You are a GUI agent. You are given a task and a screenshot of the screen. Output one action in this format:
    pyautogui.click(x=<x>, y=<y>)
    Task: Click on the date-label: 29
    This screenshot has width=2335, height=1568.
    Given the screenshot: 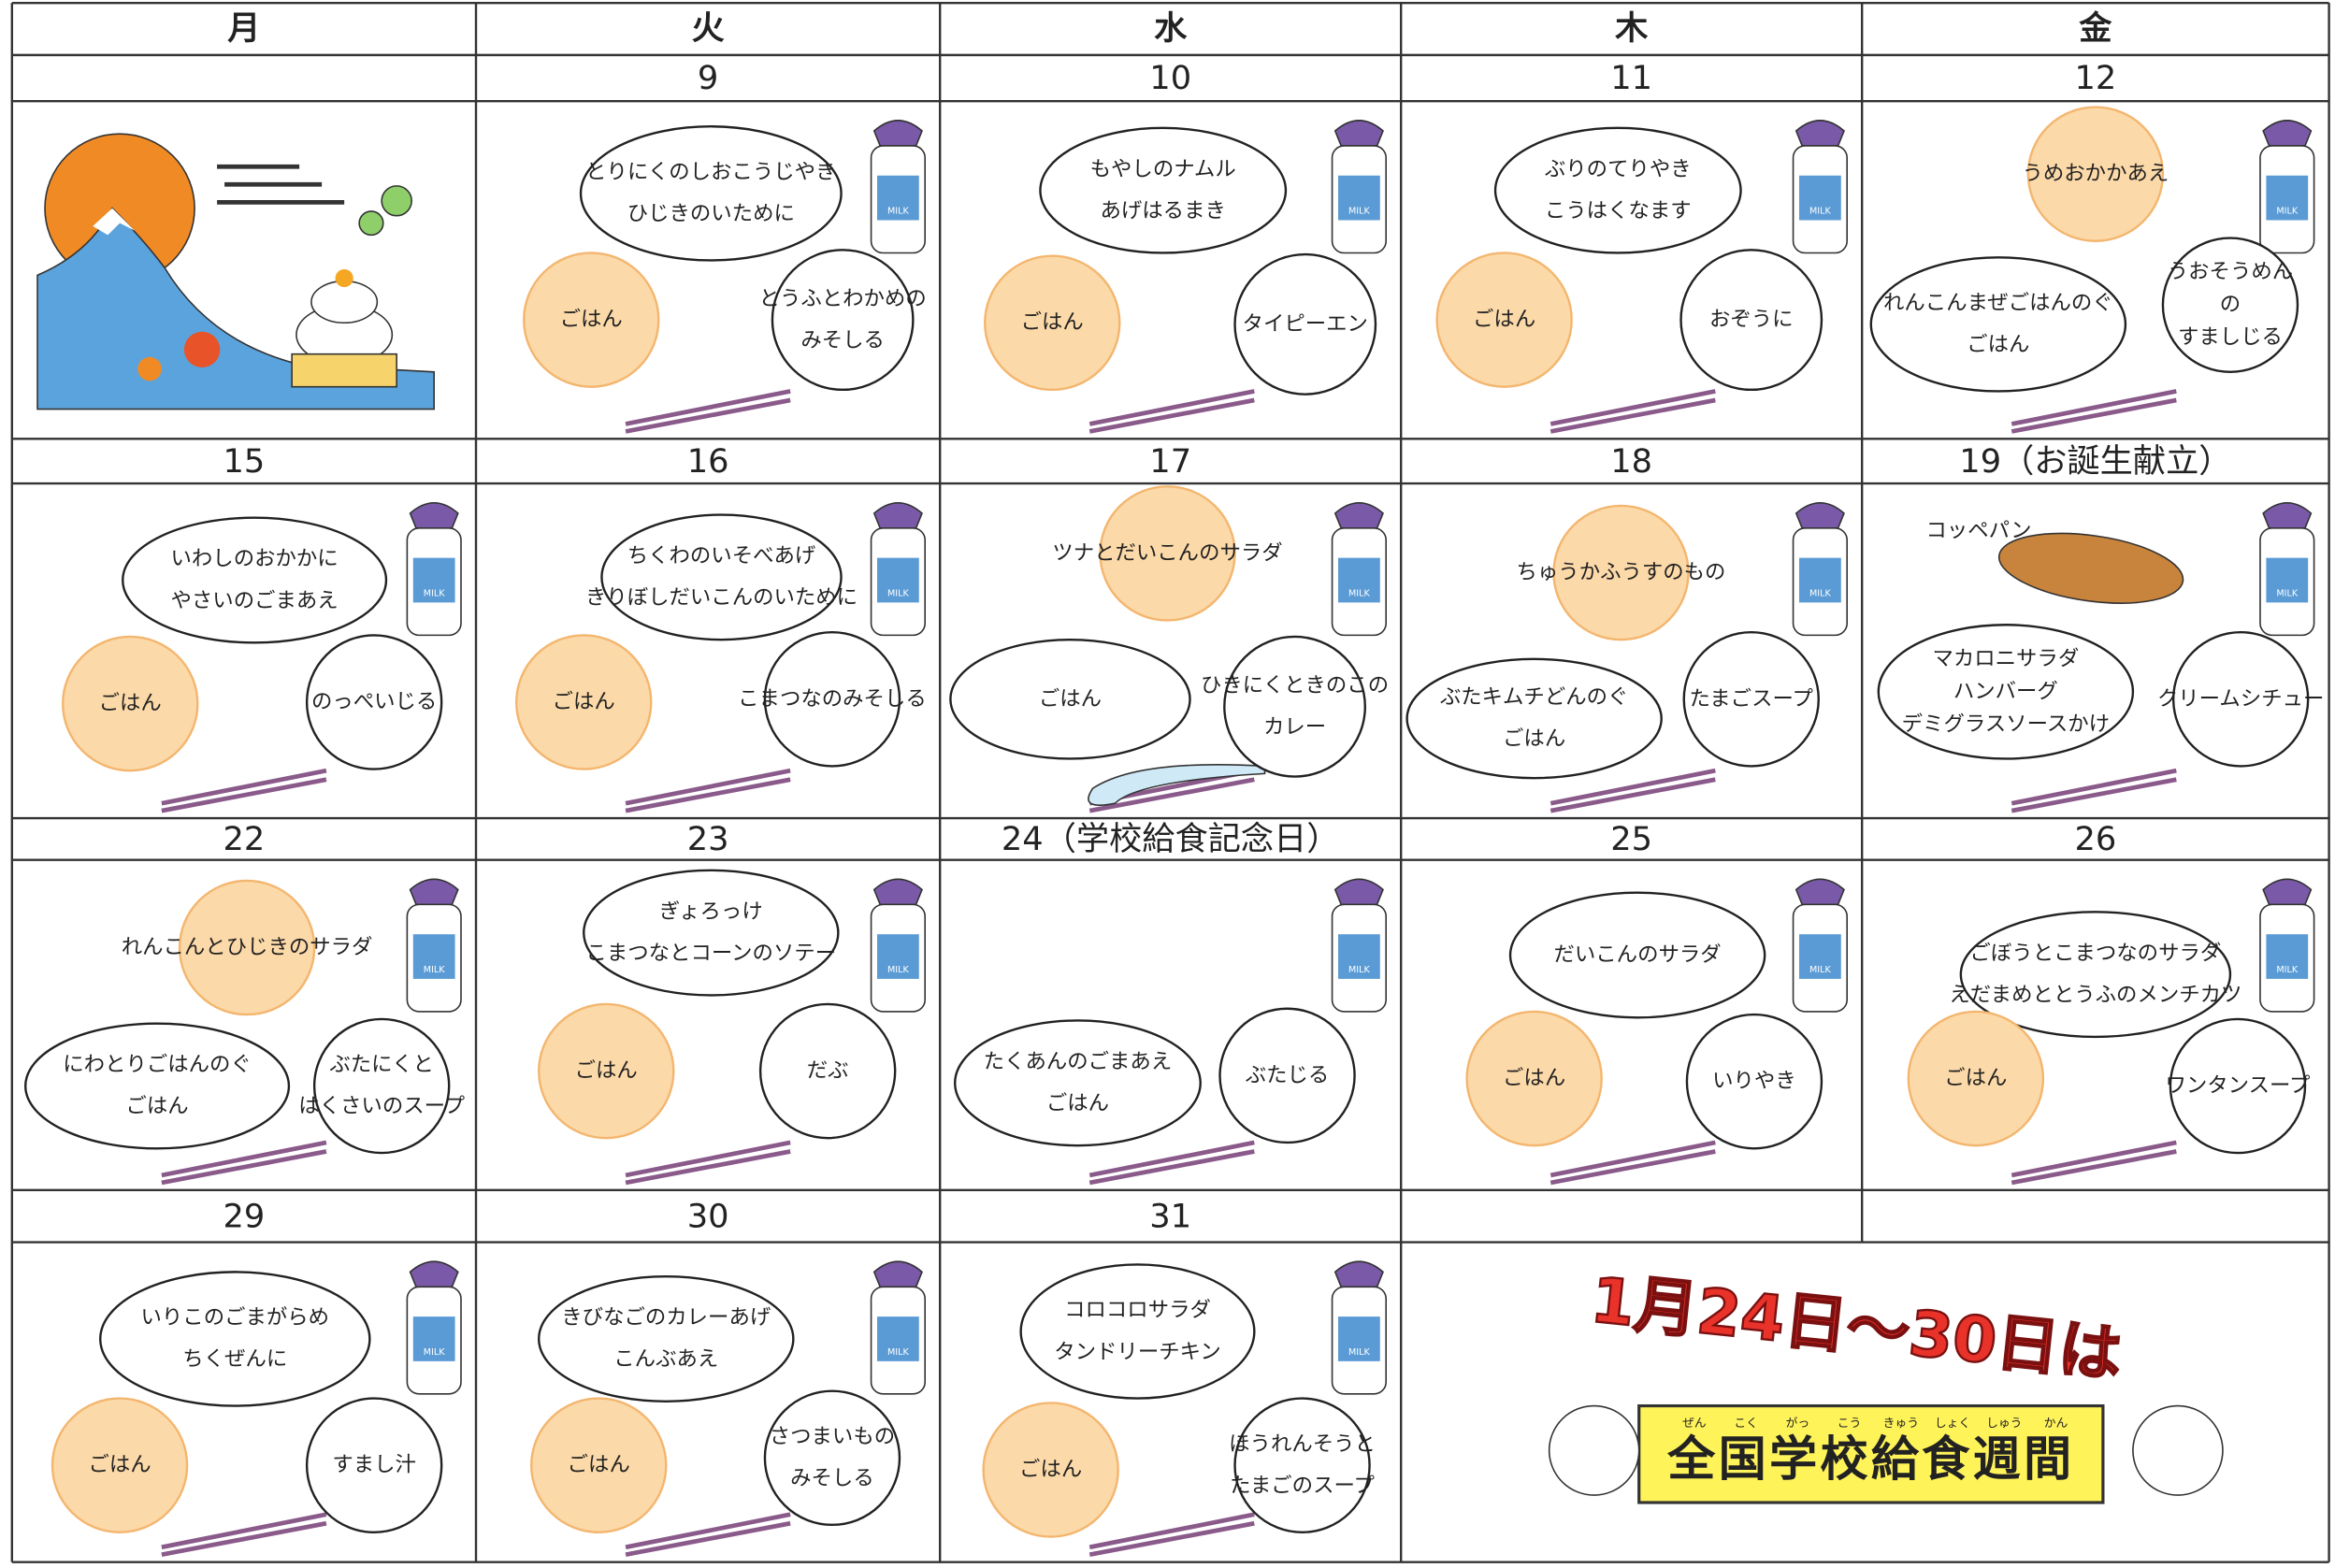 What is the action you would take?
    pyautogui.click(x=244, y=1216)
    